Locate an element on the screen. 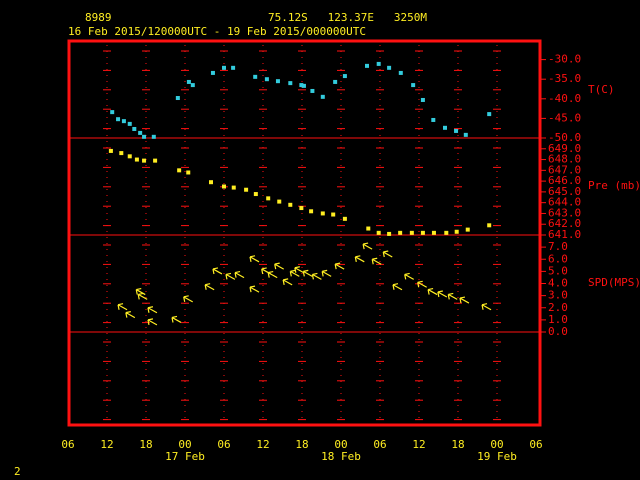  y-axis-label: T(C) is located at coordinates (601, 89).